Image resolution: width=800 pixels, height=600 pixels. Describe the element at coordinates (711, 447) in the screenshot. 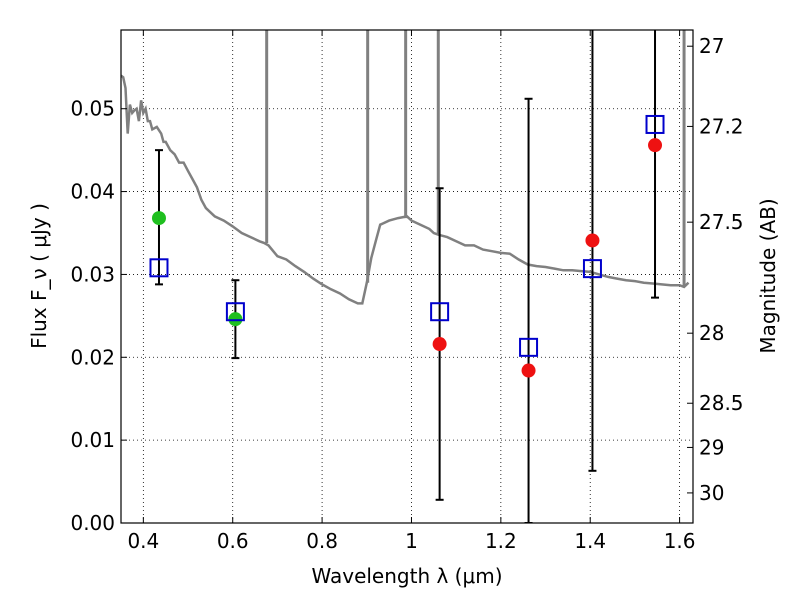

I see `right-tick-label: 29` at that location.